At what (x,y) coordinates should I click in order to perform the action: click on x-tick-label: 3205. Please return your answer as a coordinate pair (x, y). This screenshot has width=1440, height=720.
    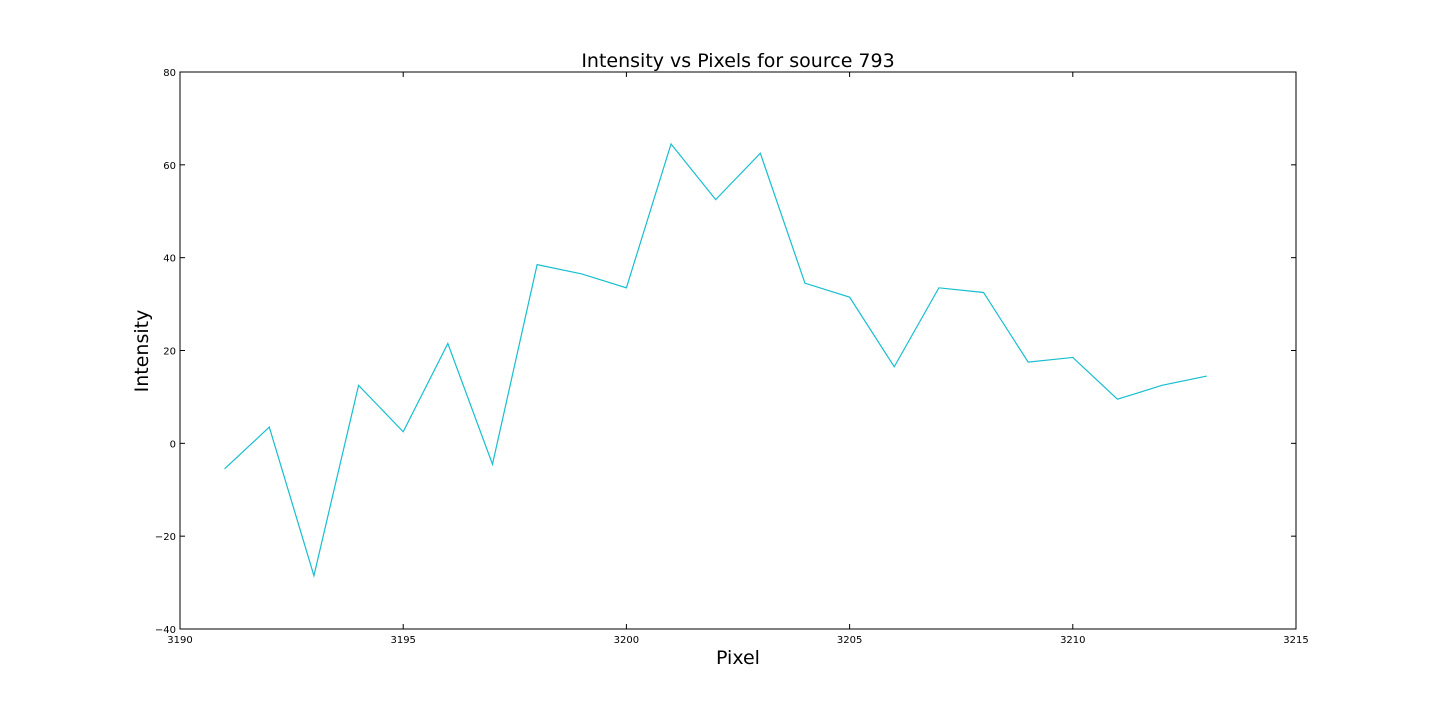
    Looking at the image, I should click on (849, 640).